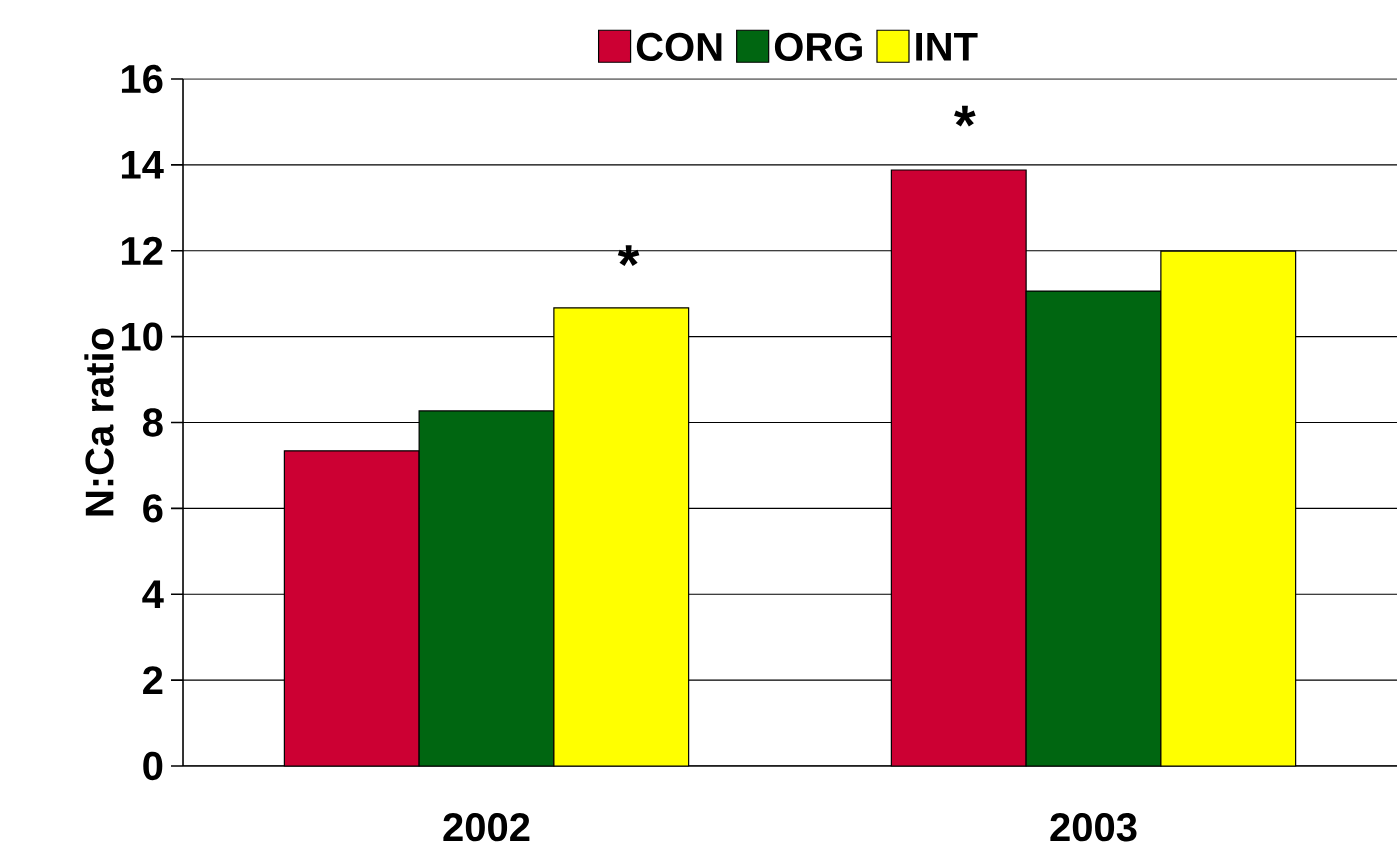 Image resolution: width=1397 pixels, height=861 pixels. Describe the element at coordinates (153, 766) in the screenshot. I see `y-tick-label: 0` at that location.